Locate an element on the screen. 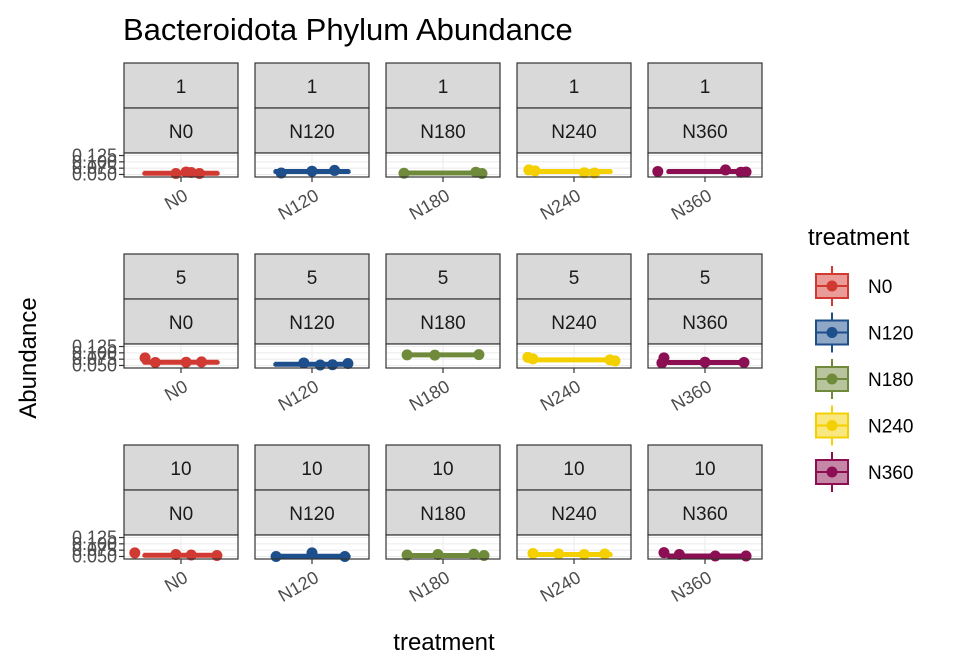 This screenshot has height=672, width=960. facet-panel-10-N120: 10 N120 N120 is located at coordinates (312, 525).